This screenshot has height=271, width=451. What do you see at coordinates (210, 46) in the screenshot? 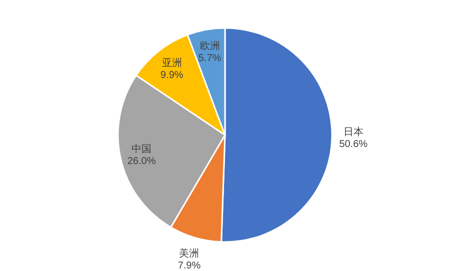
I see `slice-label: 欧洲` at bounding box center [210, 46].